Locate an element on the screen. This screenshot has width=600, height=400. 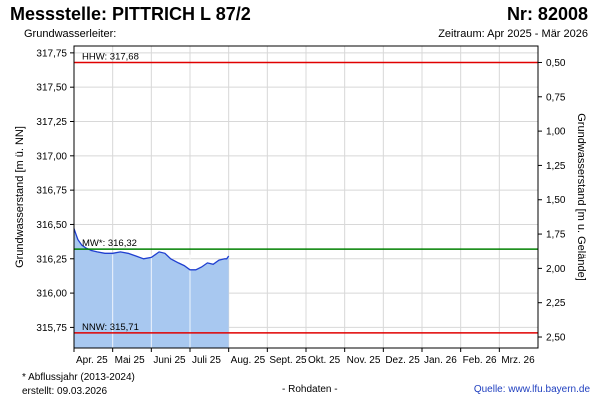
x-tick-label: Apr. 25 is located at coordinates (92, 360).